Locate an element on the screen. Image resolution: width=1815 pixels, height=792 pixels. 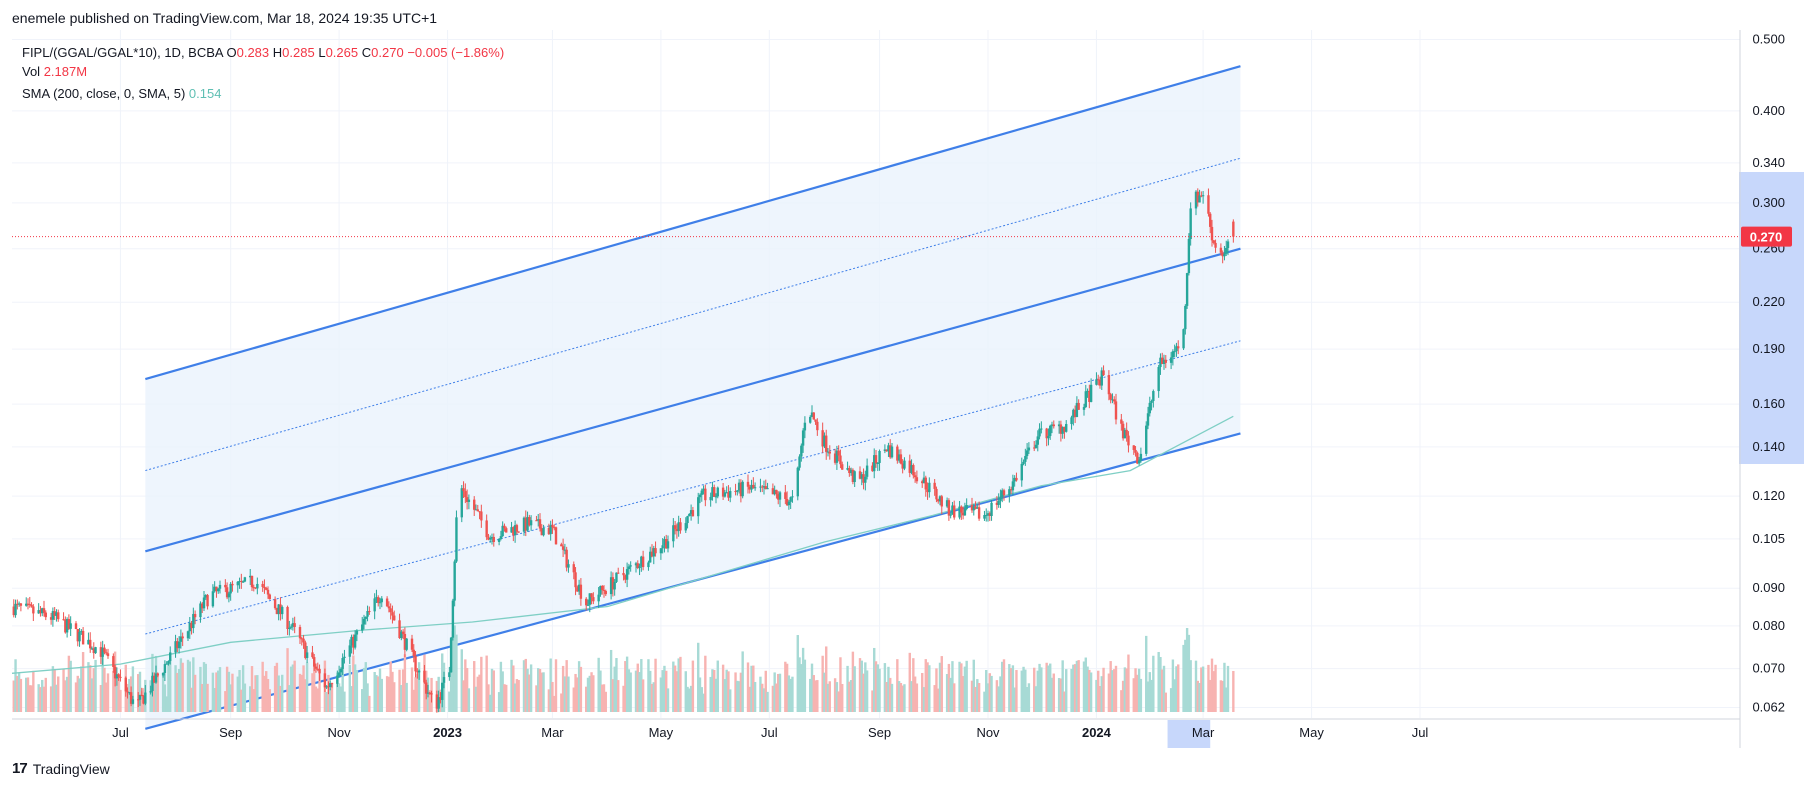
legend-symbol: FIPL/(GGAL/GGAL*10), 1D, BCBA is located at coordinates (122, 52).